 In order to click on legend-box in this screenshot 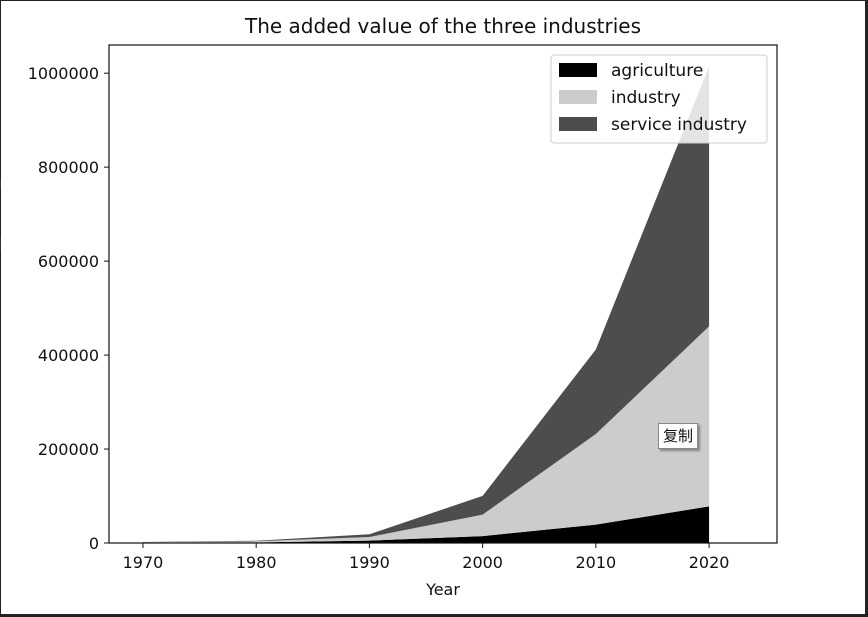, I will do `click(659, 99)`.